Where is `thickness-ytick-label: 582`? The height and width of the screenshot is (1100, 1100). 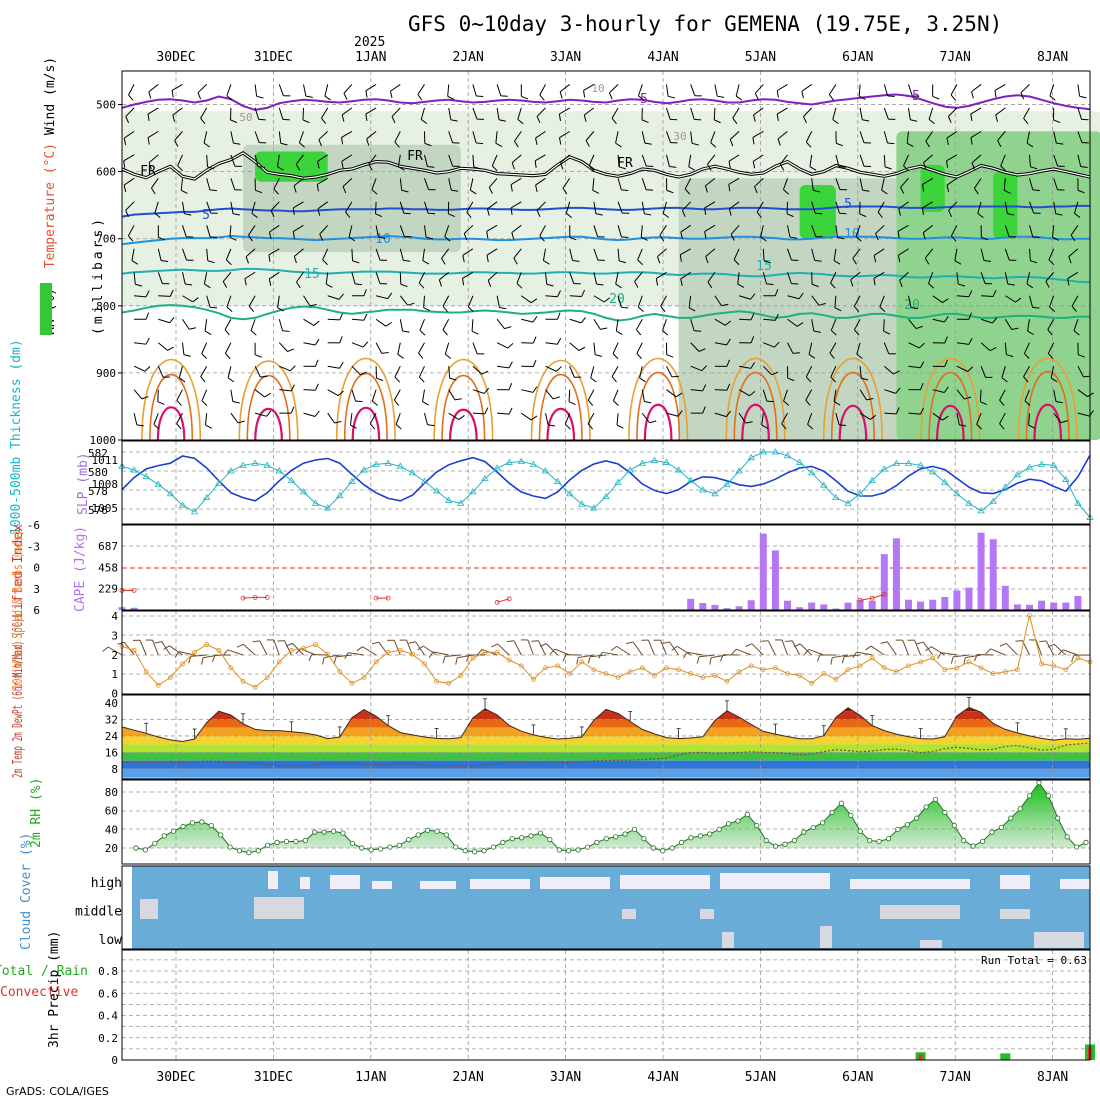 thickness-ytick-label: 582 is located at coordinates (98, 453).